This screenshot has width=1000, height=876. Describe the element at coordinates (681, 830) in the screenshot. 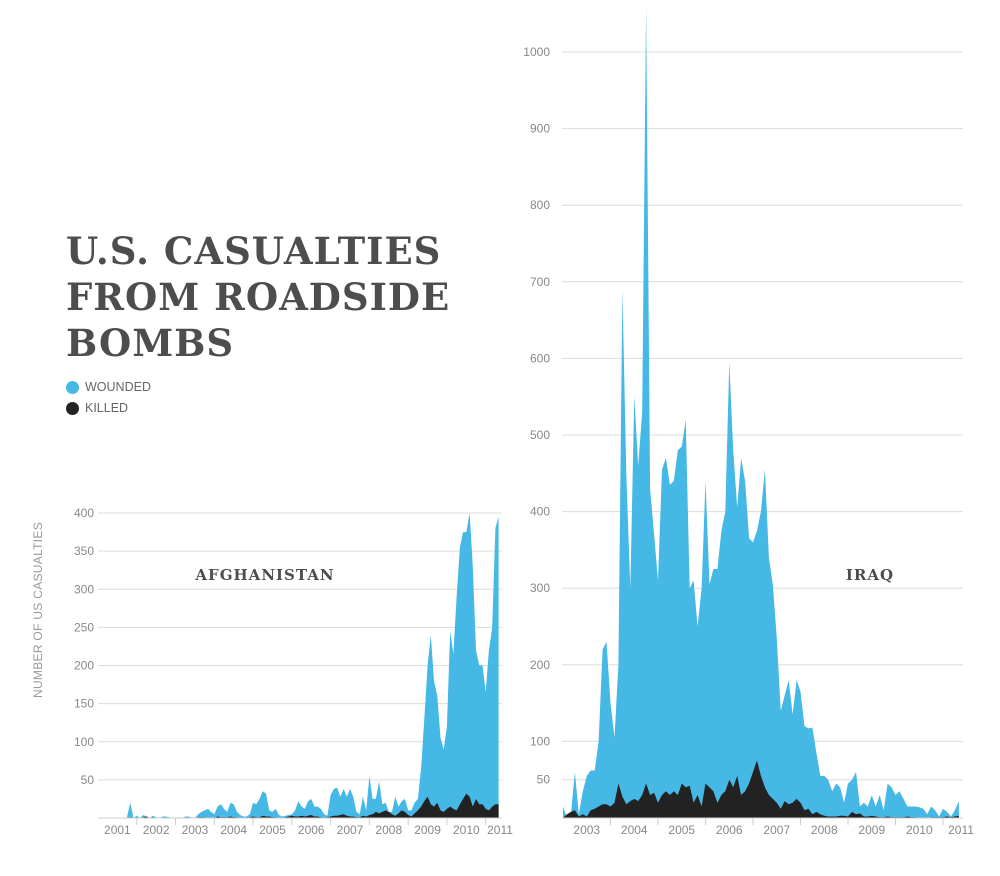

I see `iraq-xtick-label: 2005` at that location.